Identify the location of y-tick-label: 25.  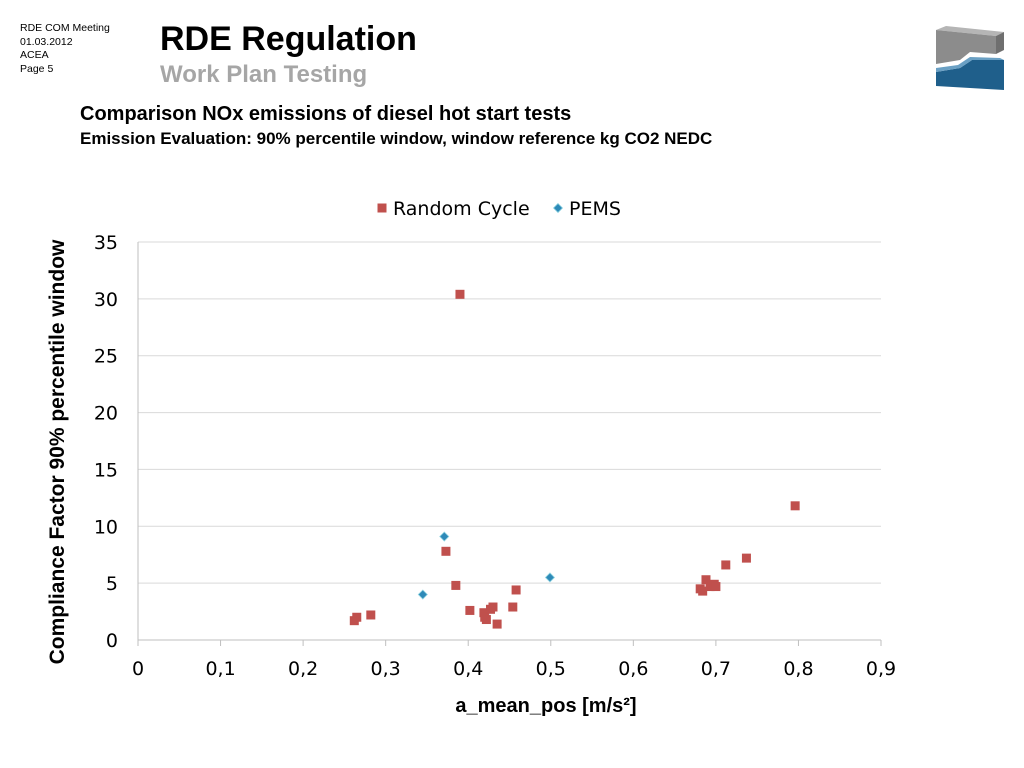
(106, 357).